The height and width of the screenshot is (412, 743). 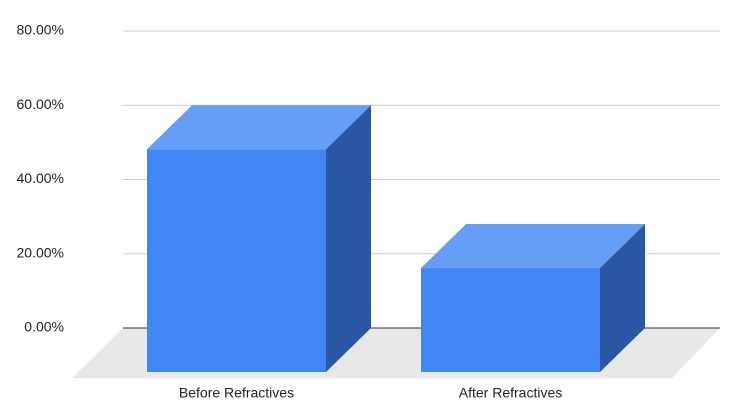 I want to click on bar, so click(x=533, y=298).